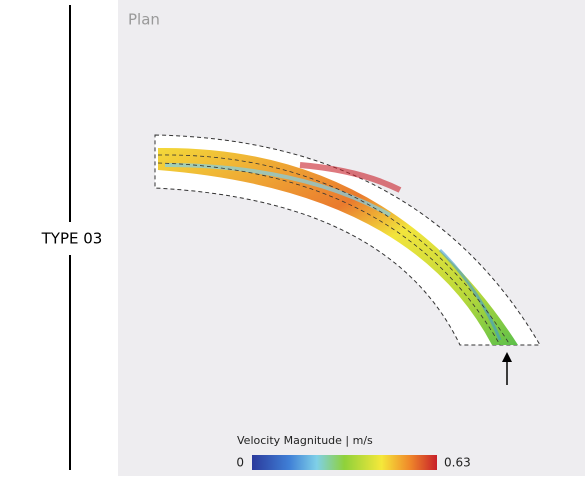 The image size is (585, 480). What do you see at coordinates (344, 462) in the screenshot?
I see `colorbar` at bounding box center [344, 462].